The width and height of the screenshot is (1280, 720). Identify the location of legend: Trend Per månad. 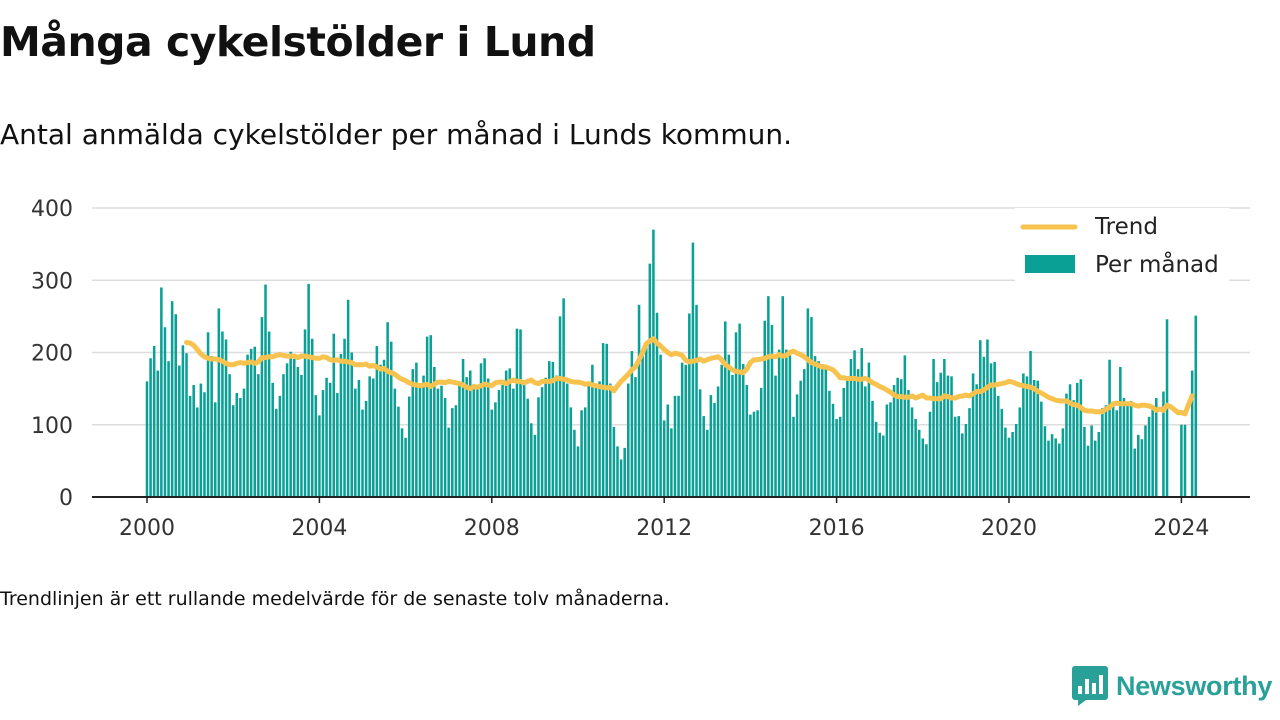
(1122, 245).